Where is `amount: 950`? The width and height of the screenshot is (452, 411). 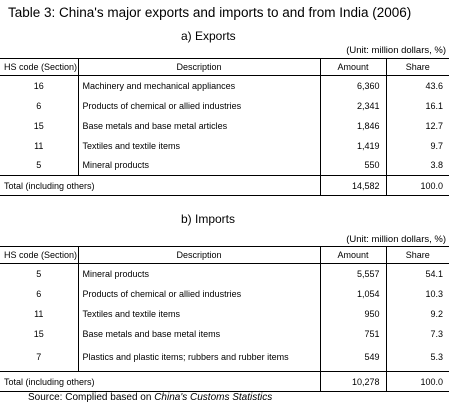 amount: 950 is located at coordinates (353, 313).